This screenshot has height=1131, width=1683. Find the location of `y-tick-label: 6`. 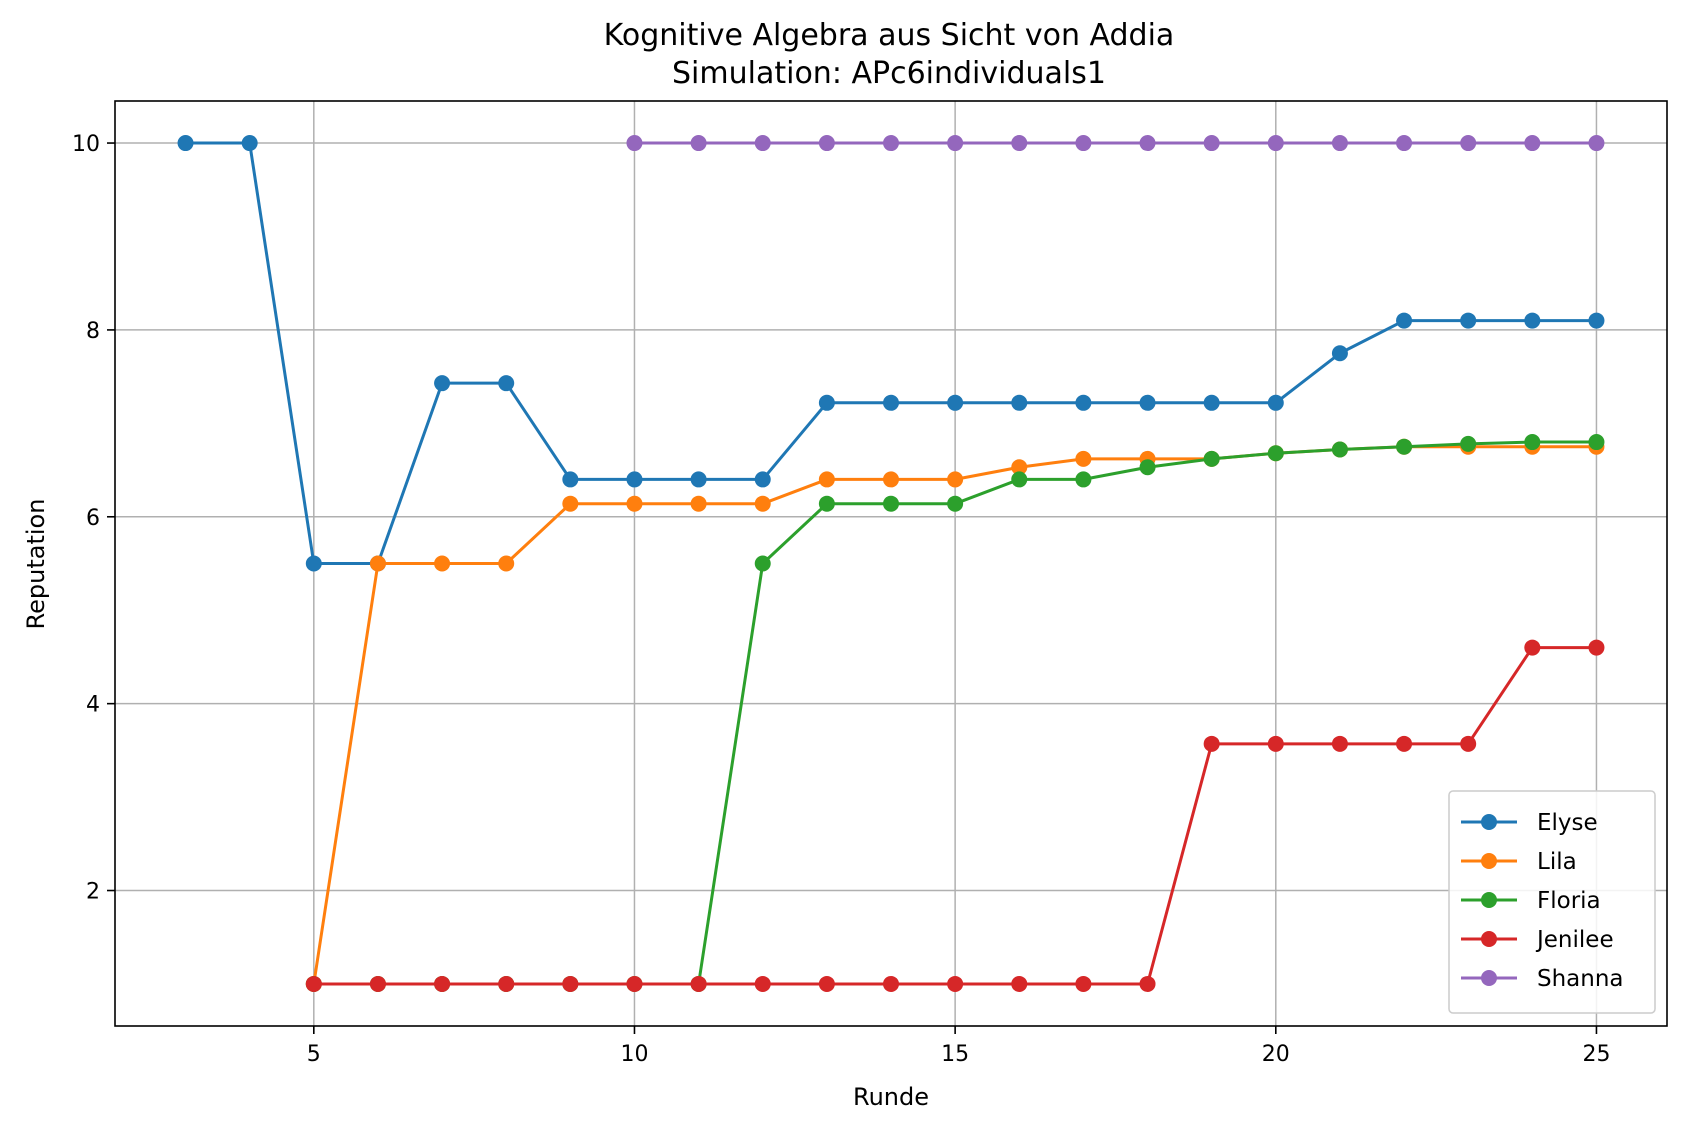

y-tick-label: 6 is located at coordinates (93, 518).